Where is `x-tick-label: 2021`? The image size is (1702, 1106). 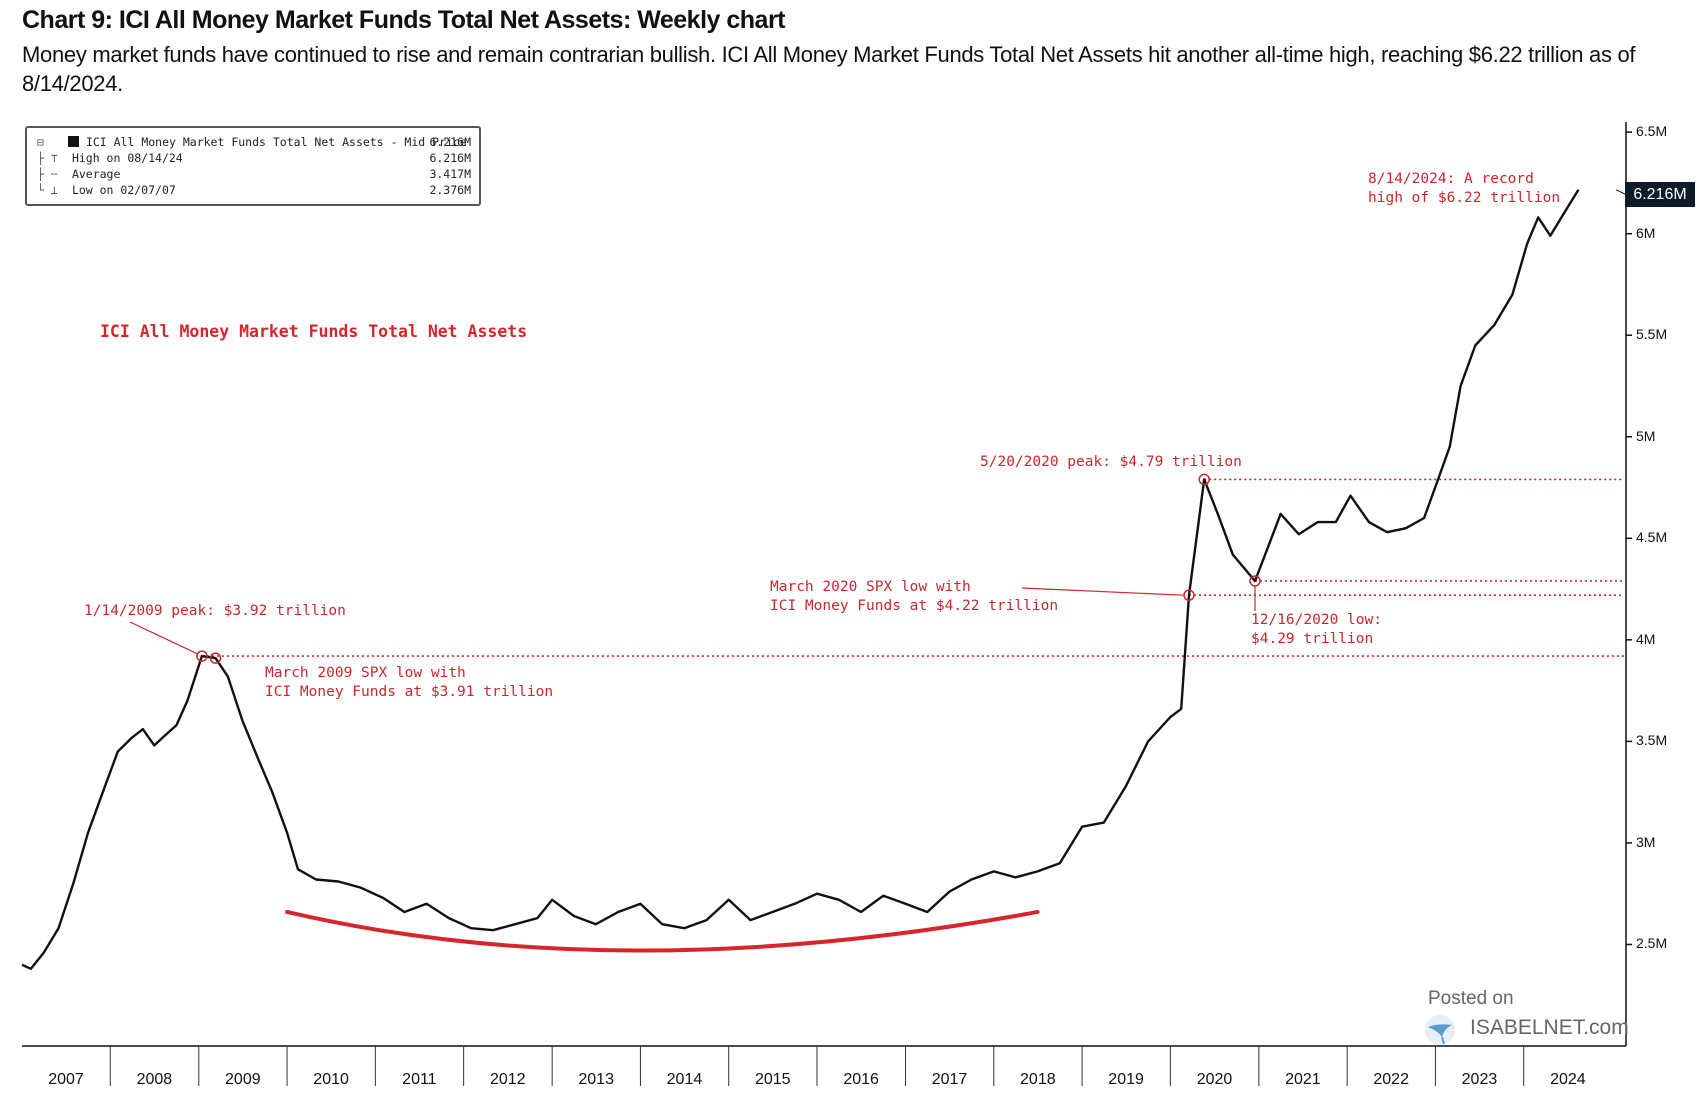
x-tick-label: 2021 is located at coordinates (1303, 1079).